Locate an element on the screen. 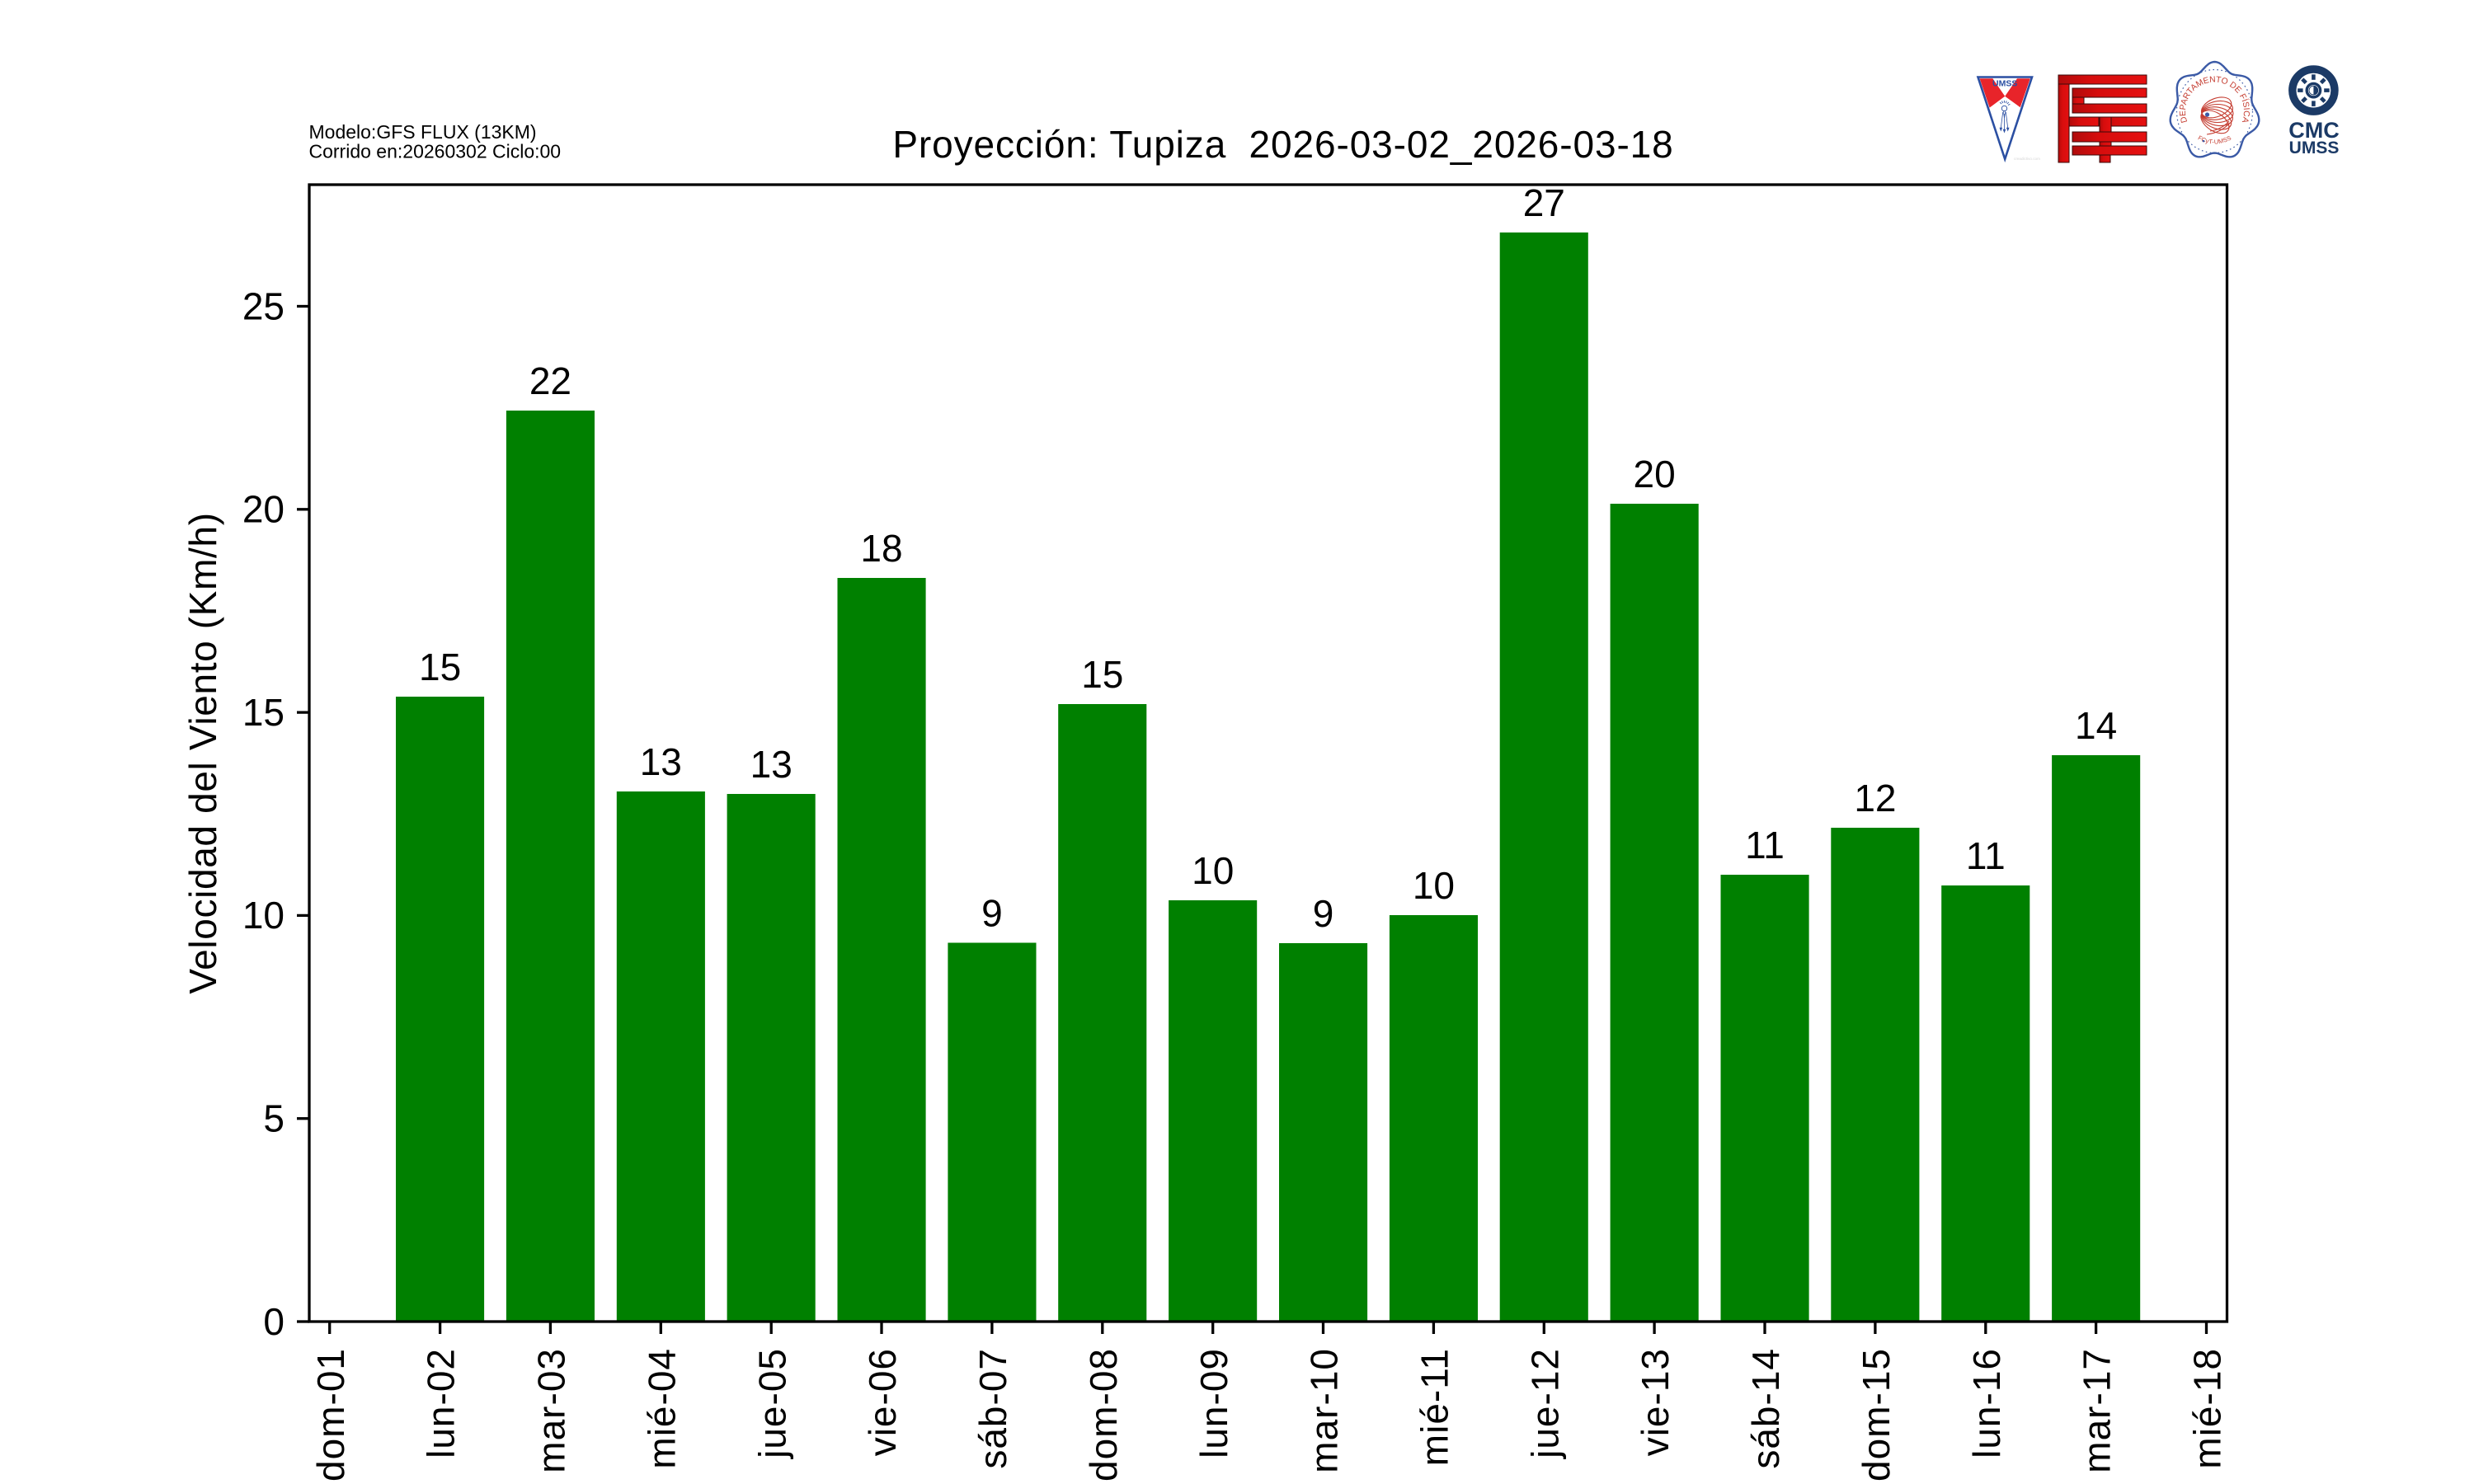 This screenshot has height=1484, width=2474. svg-text: lun-09 is located at coordinates (1213, 1403).